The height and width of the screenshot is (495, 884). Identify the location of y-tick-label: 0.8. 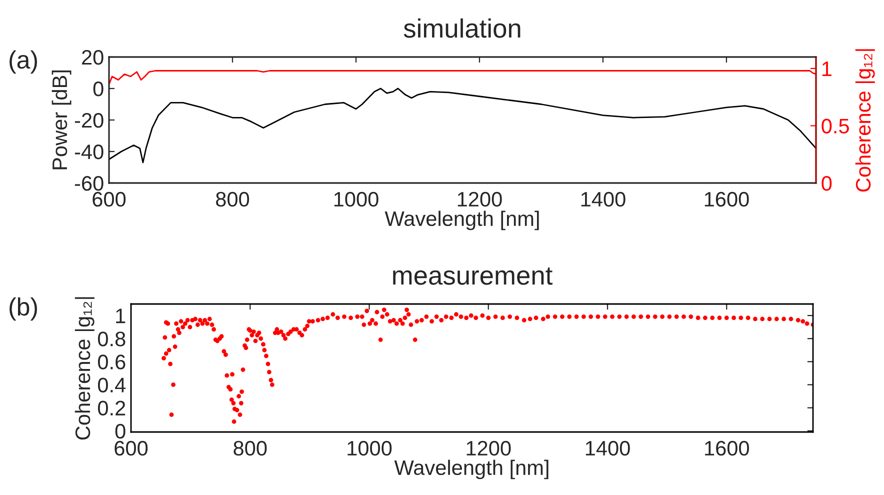
(112, 339).